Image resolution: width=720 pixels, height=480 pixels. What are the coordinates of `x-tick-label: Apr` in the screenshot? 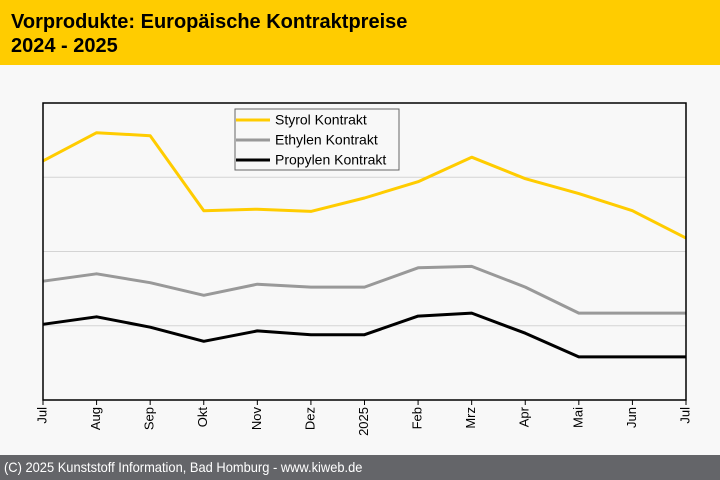 It's located at (524, 416).